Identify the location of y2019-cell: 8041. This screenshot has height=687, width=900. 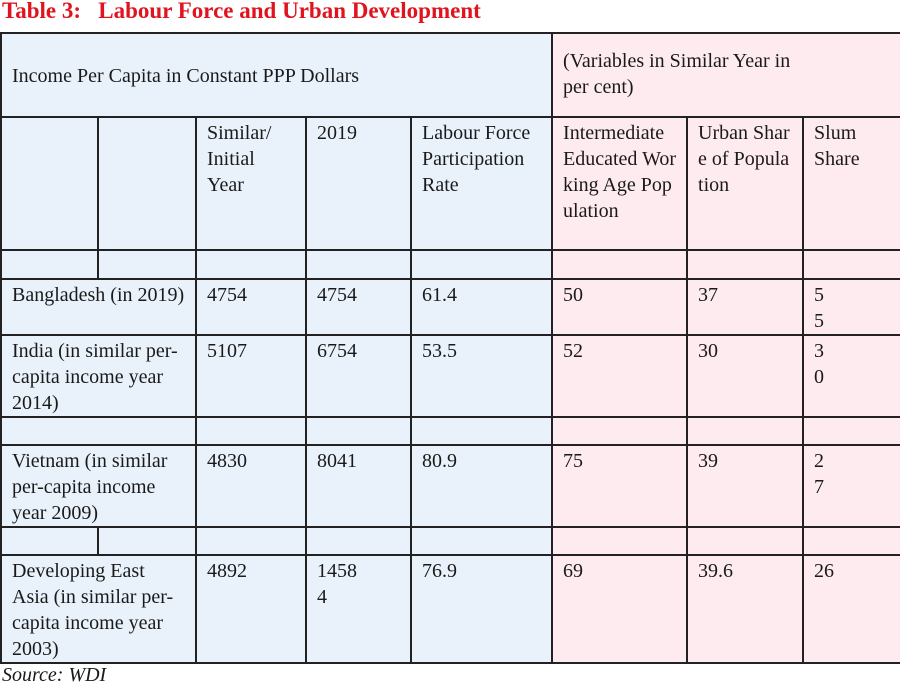
(358, 486).